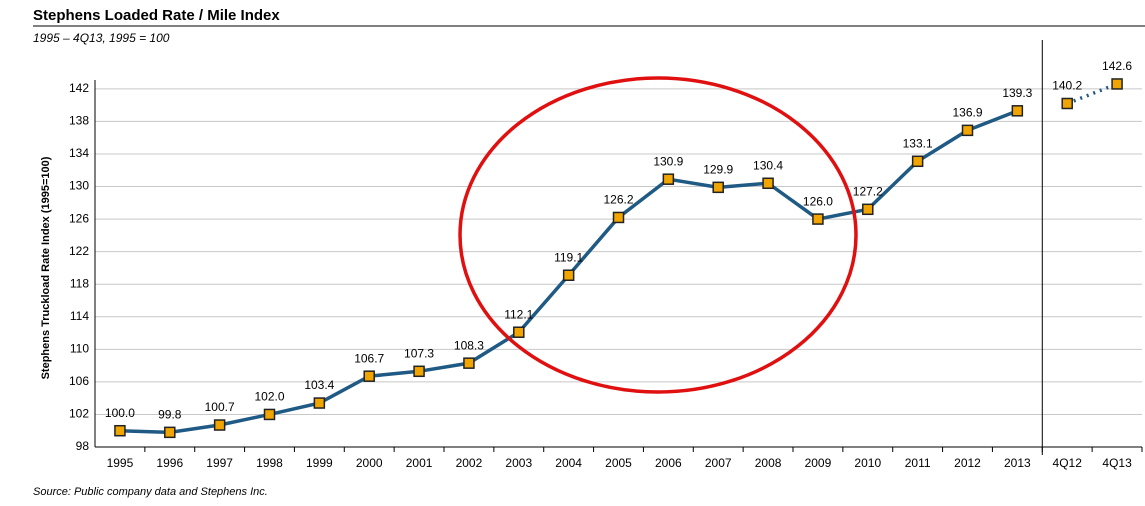 This screenshot has width=1145, height=506. What do you see at coordinates (101, 38) in the screenshot?
I see `chart-subtitle: 1995 – 4Q13, 1995 = 100` at bounding box center [101, 38].